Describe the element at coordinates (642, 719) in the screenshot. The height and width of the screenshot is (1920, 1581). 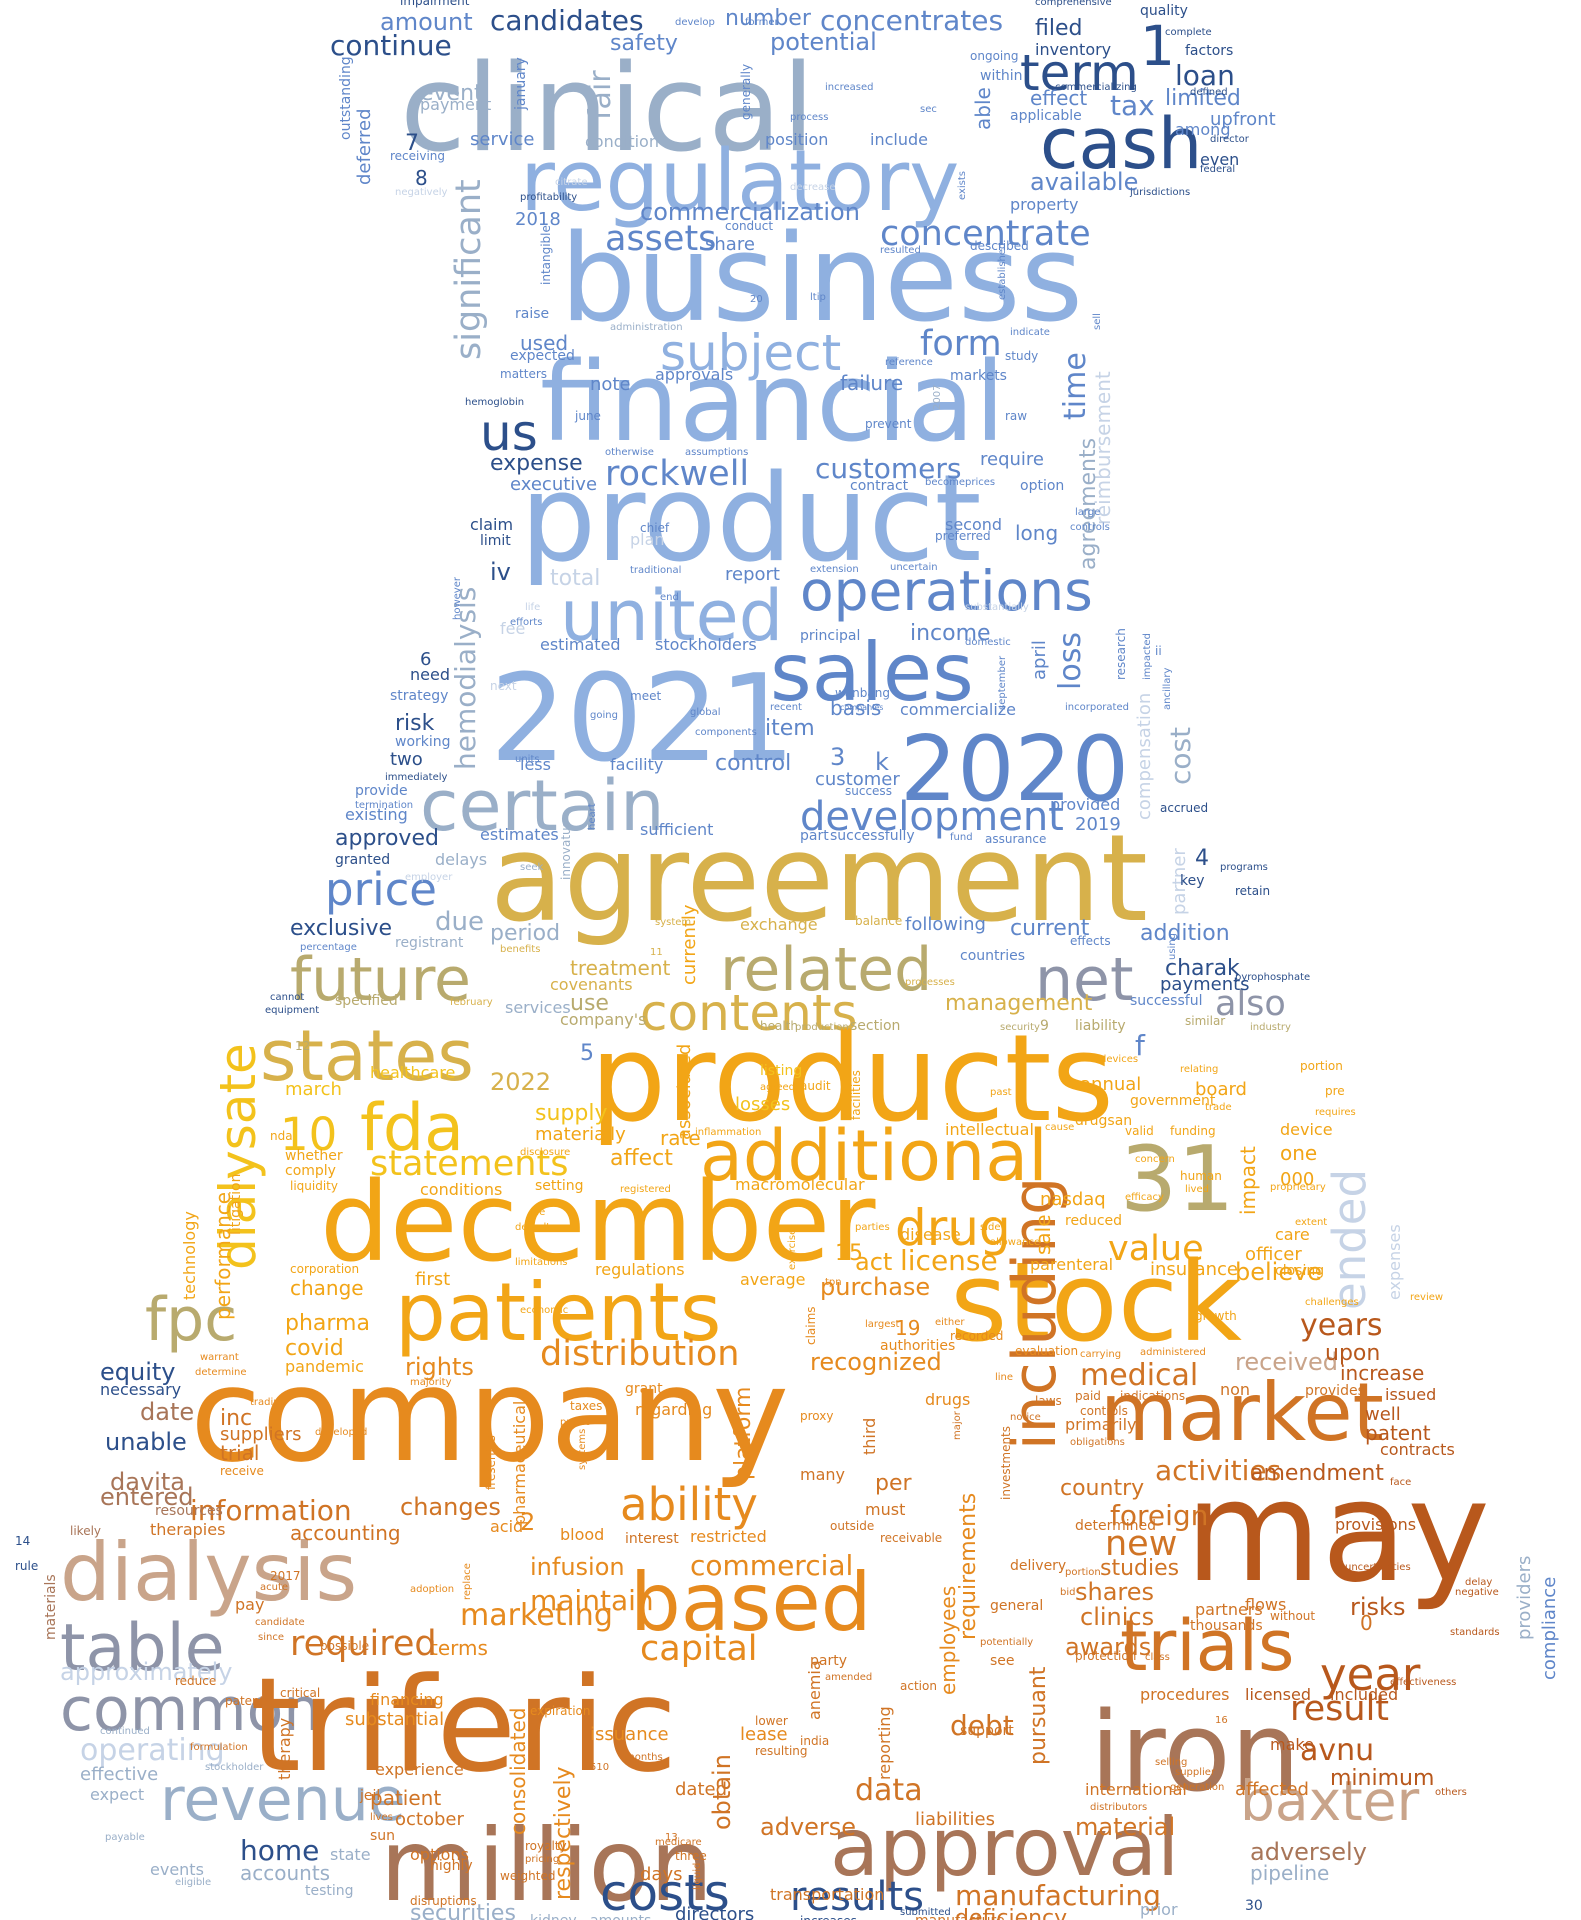
I see `cloud-word: 2021` at that location.